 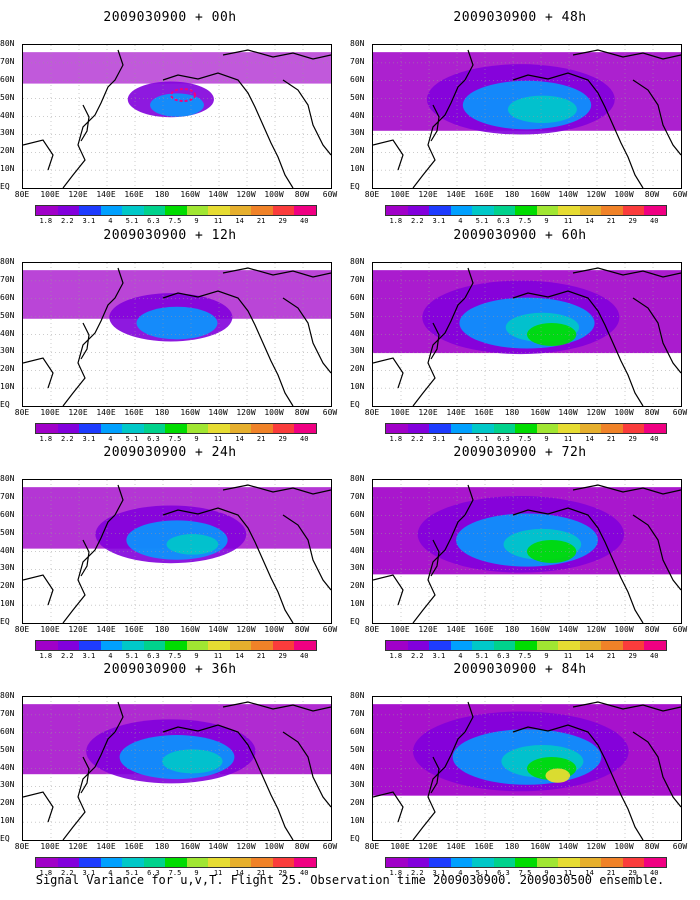 I want to click on colorbar-label: 6.3, so click(x=153, y=221).